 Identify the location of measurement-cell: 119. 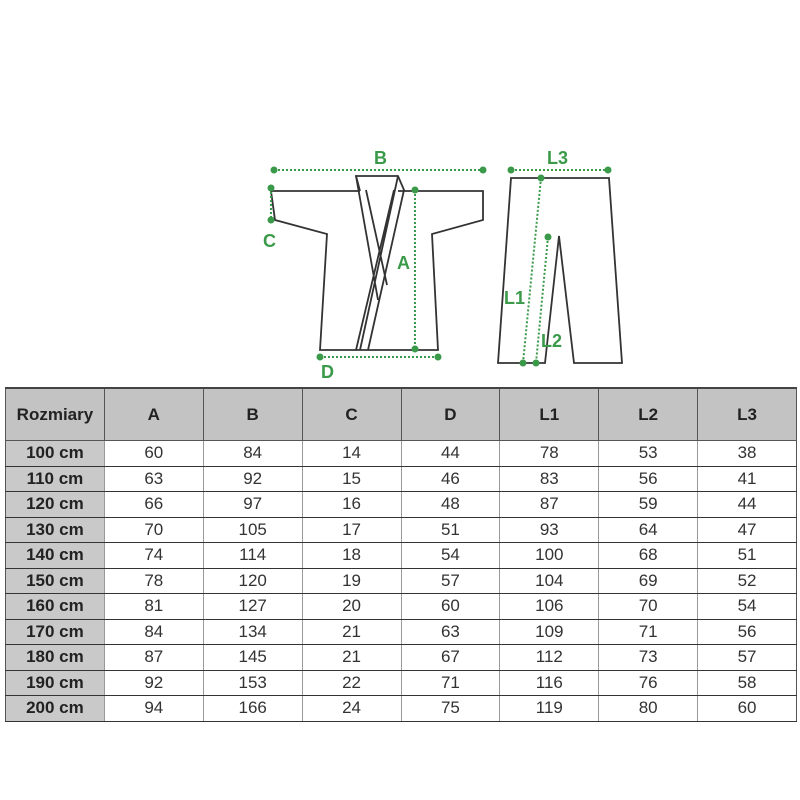
(549, 708).